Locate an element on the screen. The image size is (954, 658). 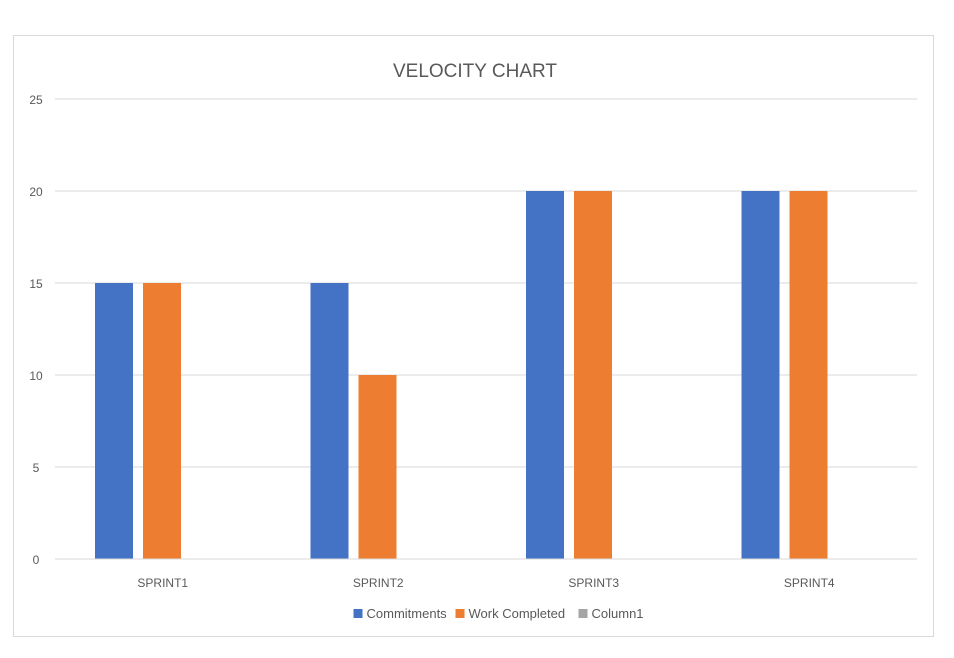
legend: Commitments Work Completed Column1 is located at coordinates (498, 613).